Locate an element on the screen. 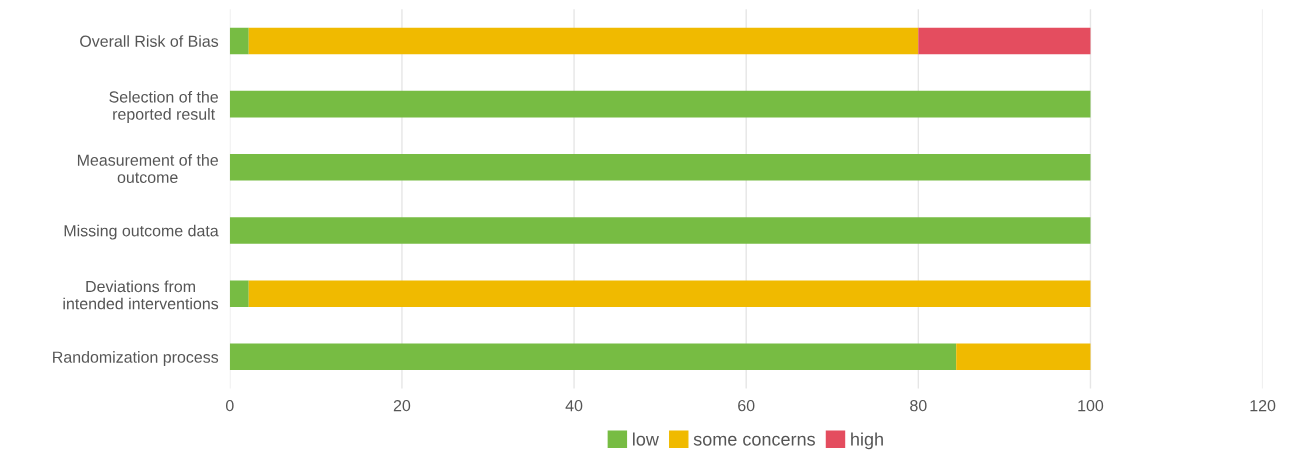 The width and height of the screenshot is (1291, 468). legend-label: low is located at coordinates (646, 439).